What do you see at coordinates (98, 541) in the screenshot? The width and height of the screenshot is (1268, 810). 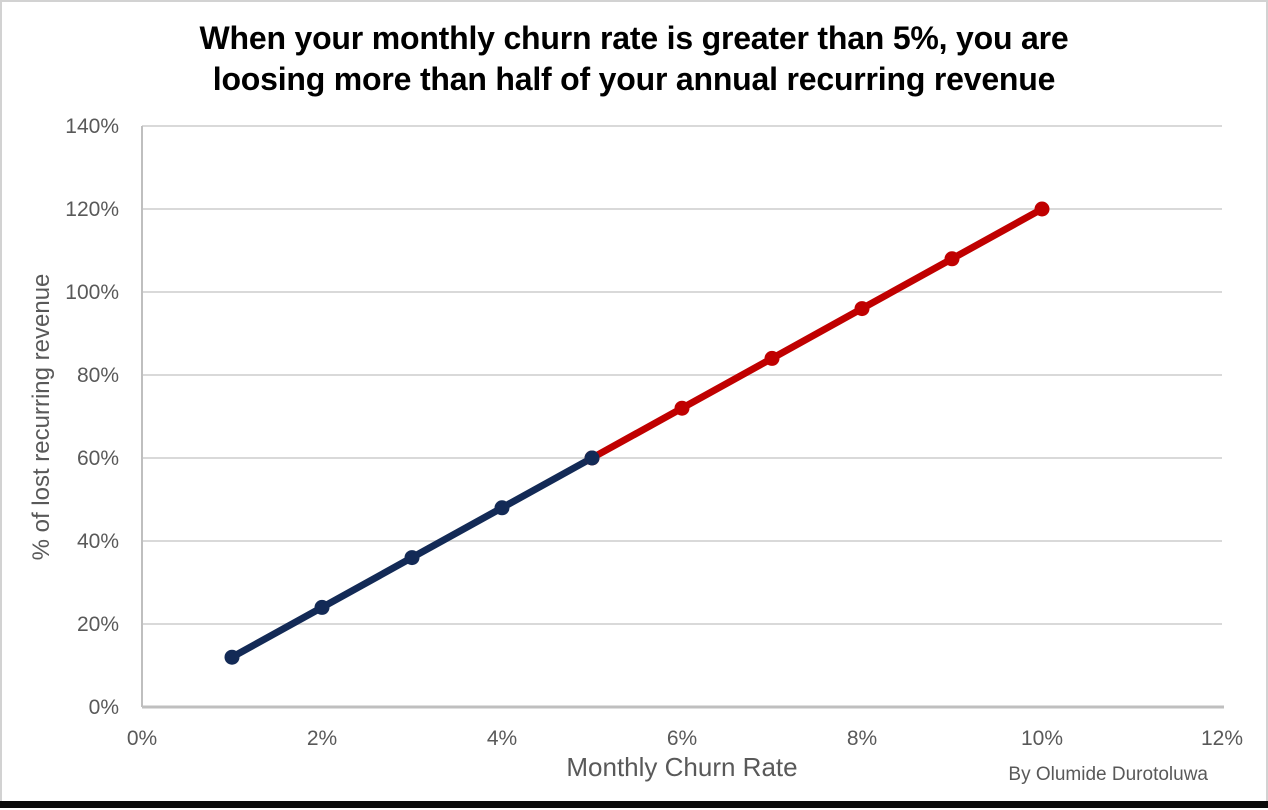 I see `y-tick-label: 40%` at bounding box center [98, 541].